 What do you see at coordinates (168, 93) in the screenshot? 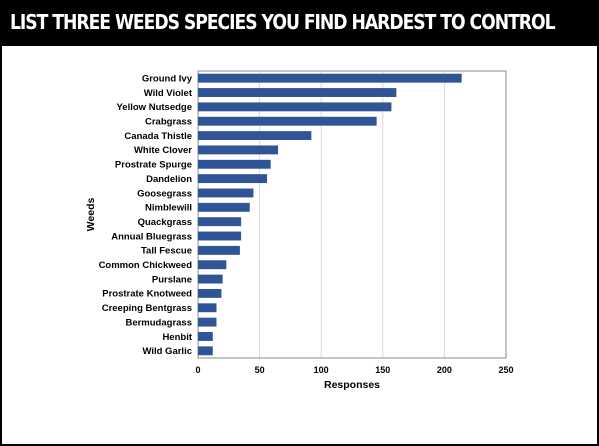
I see `category-label: Wild Violet` at bounding box center [168, 93].